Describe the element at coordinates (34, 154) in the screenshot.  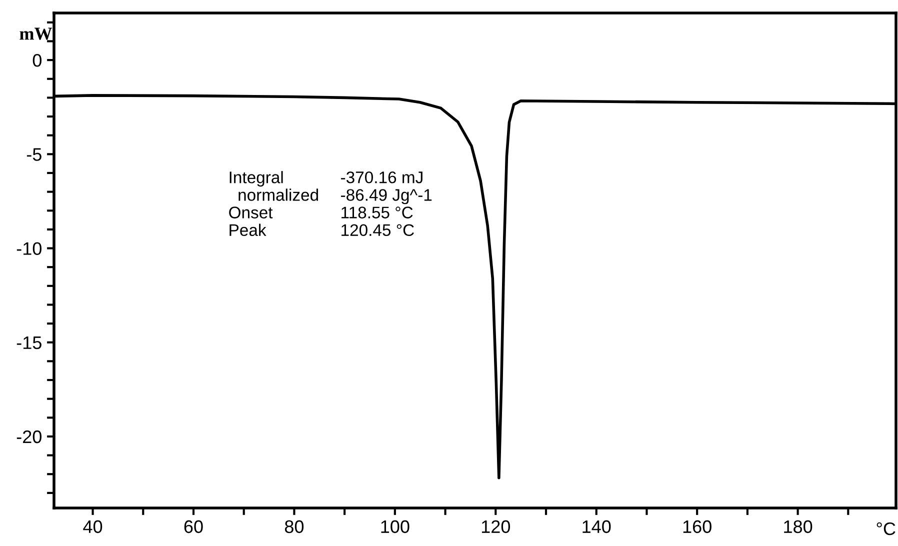
I see `y-tick-label: -5` at that location.